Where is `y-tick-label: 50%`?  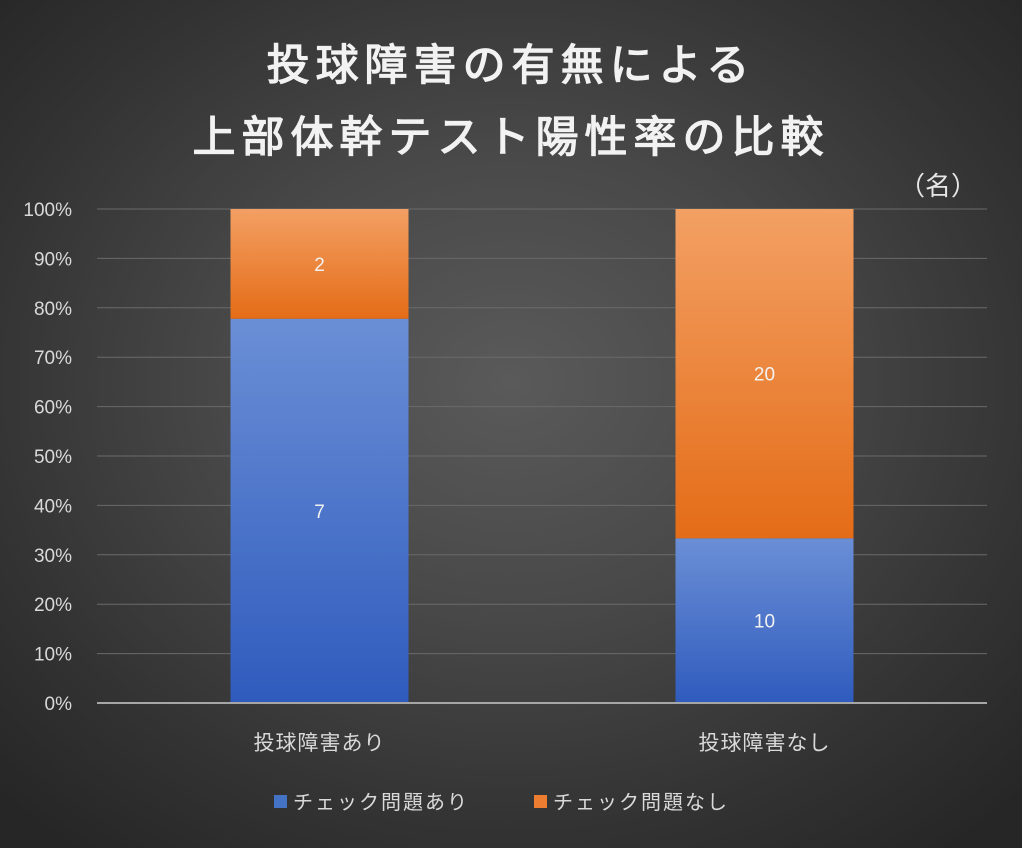 y-tick-label: 50% is located at coordinates (53, 457).